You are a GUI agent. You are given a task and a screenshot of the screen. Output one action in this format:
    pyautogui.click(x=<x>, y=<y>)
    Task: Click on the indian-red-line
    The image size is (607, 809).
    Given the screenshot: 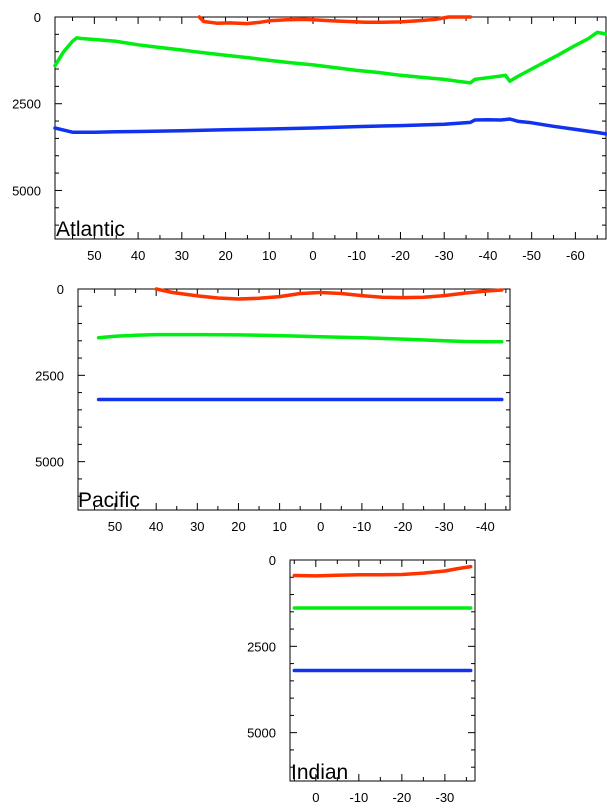 What is the action you would take?
    pyautogui.click(x=382, y=571)
    